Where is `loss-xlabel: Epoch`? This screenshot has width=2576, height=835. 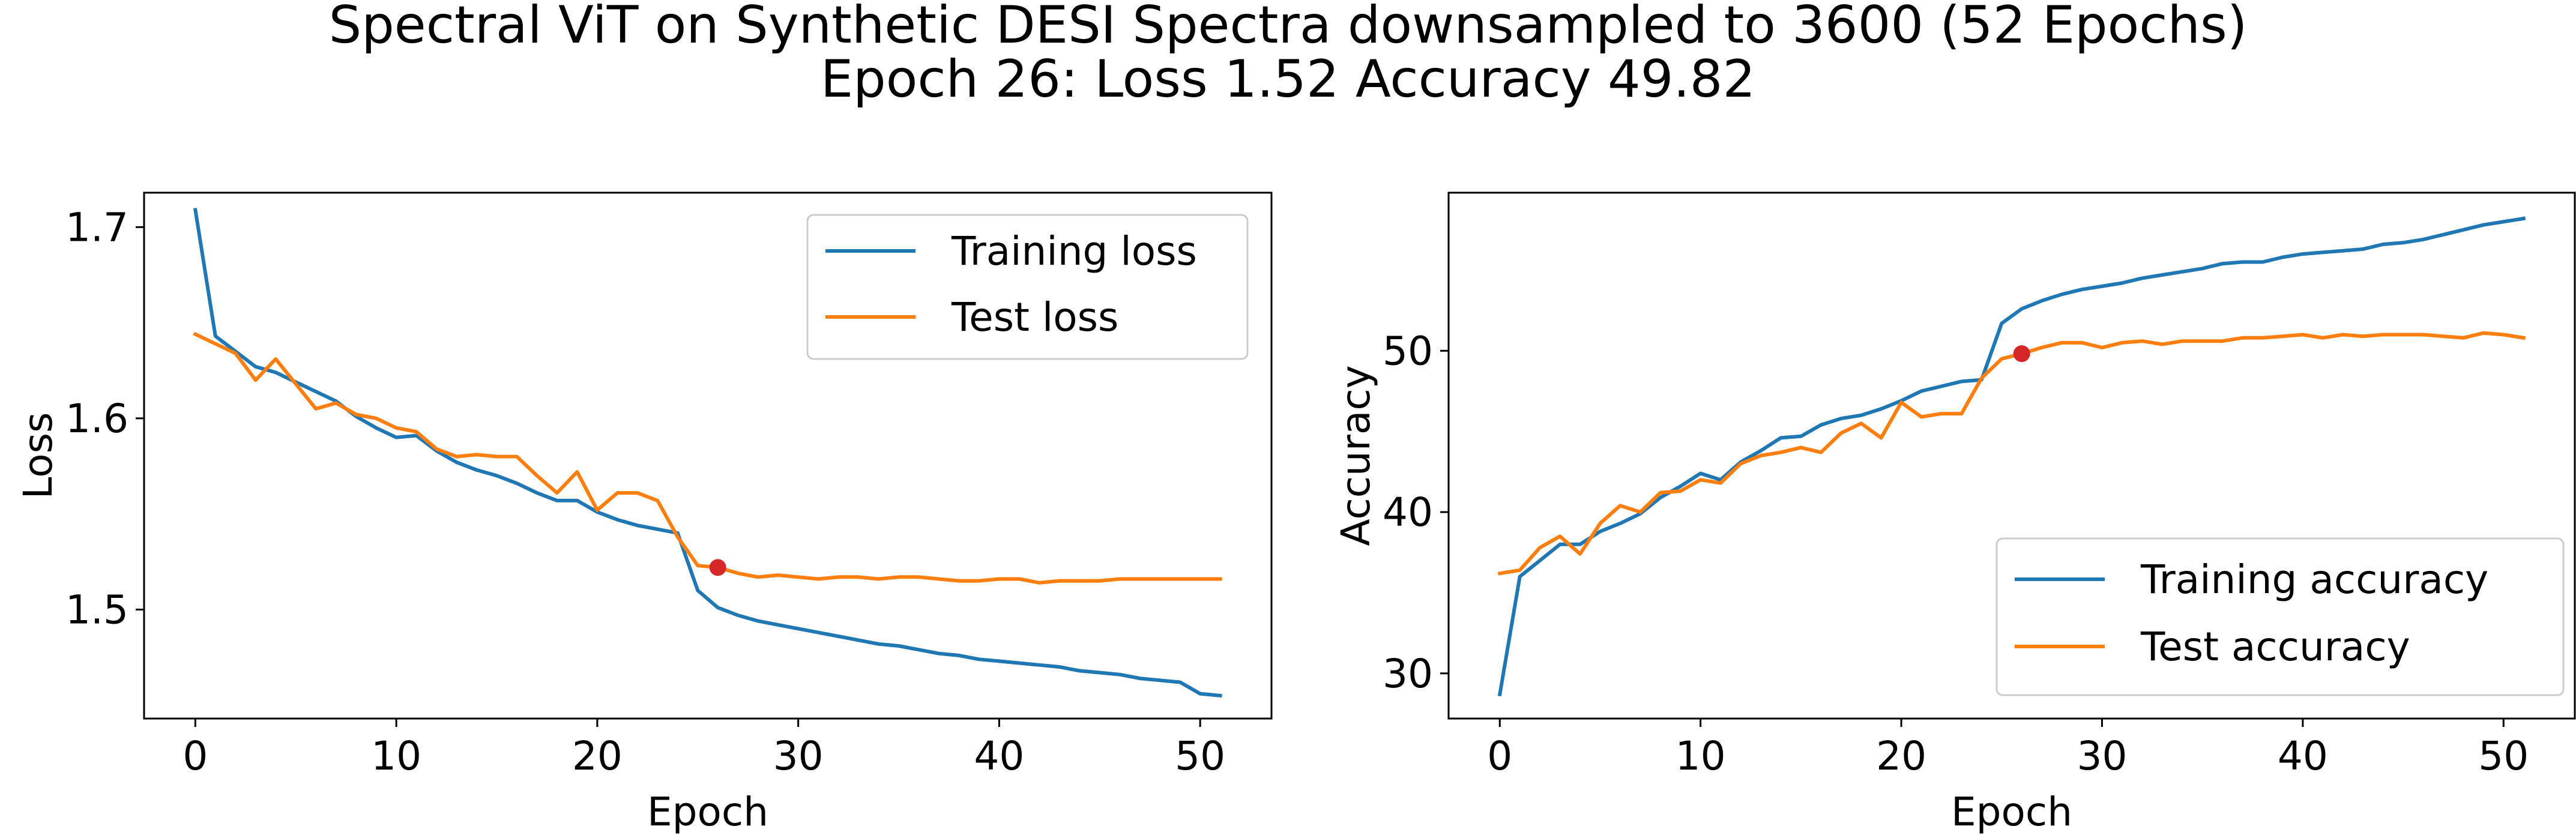
loss-xlabel: Epoch is located at coordinates (707, 812).